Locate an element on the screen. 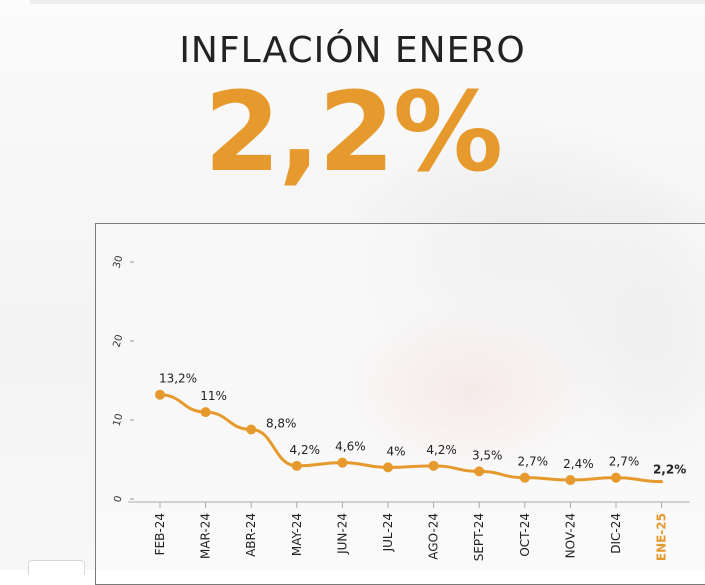  x-tick-label: DIC-24 is located at coordinates (616, 533).